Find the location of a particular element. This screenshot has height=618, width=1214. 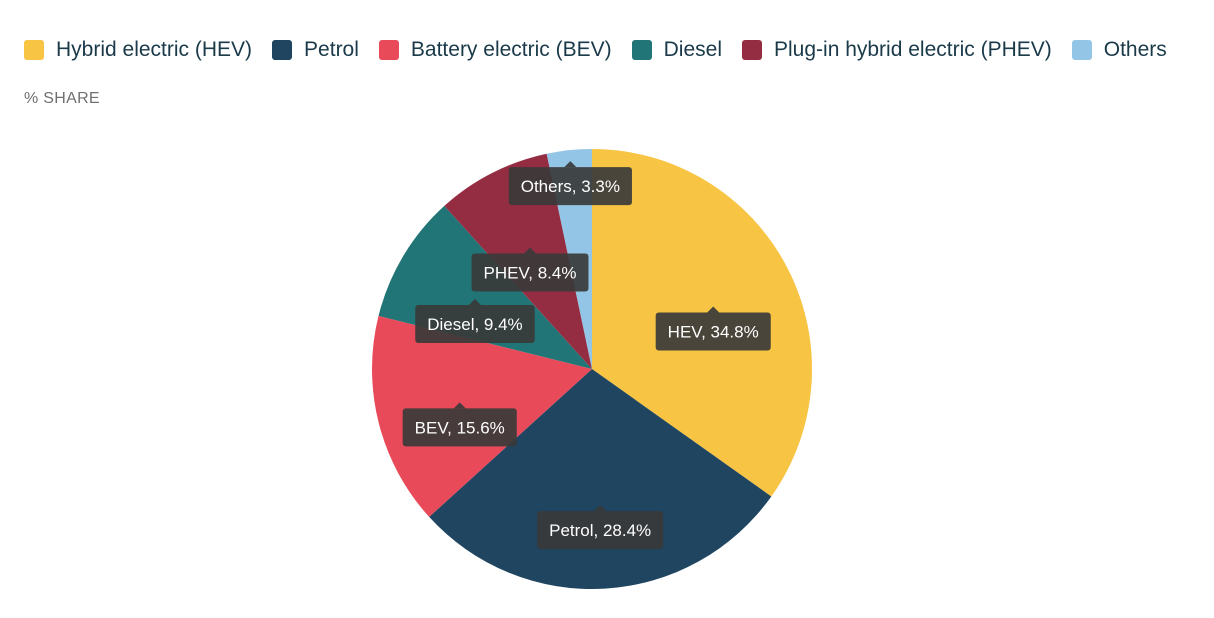

legend-item: Petrol is located at coordinates (315, 50).